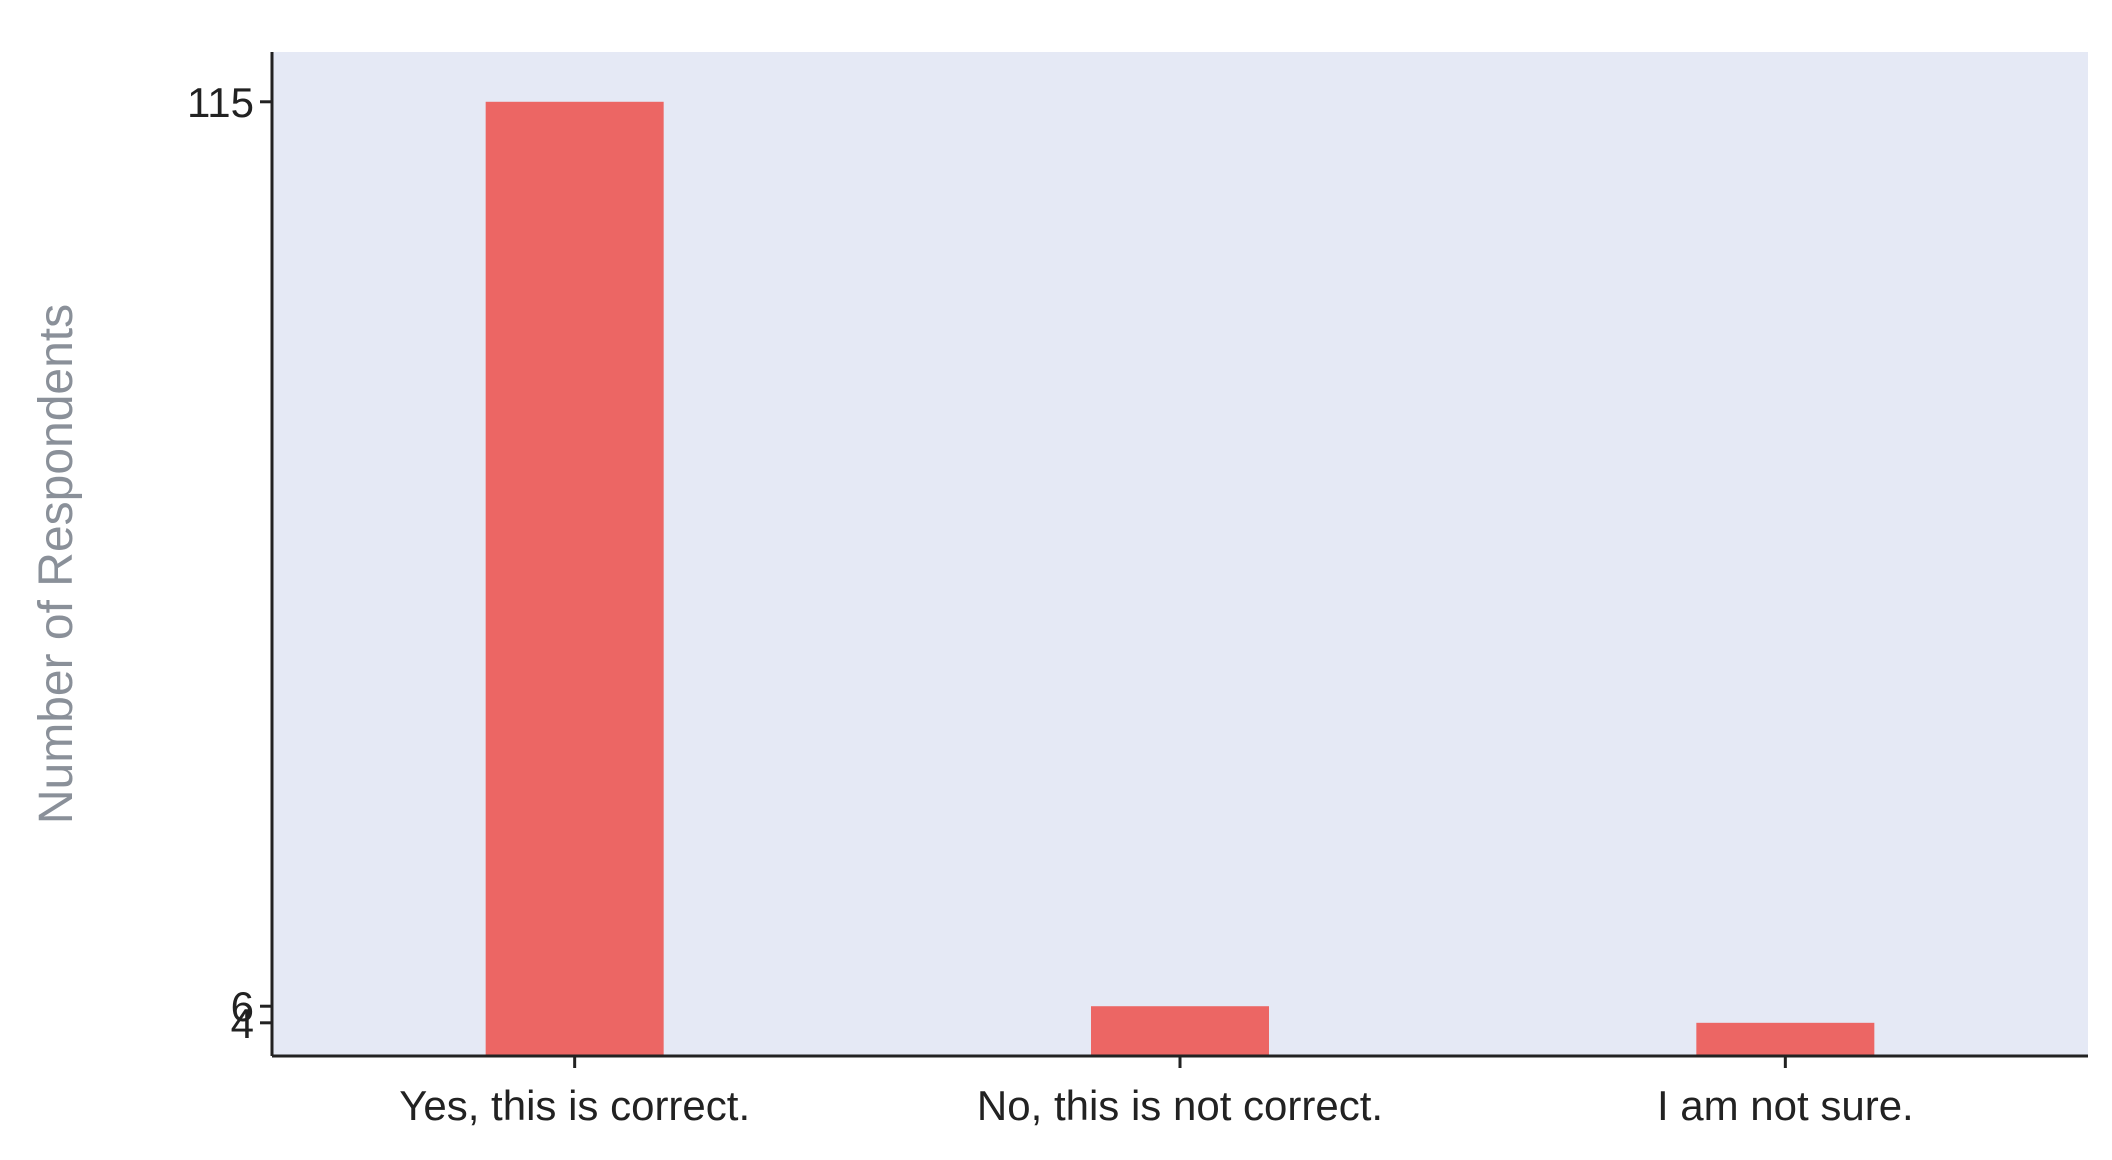  What do you see at coordinates (242, 1006) in the screenshot?
I see `y-tick-label: 6` at bounding box center [242, 1006].